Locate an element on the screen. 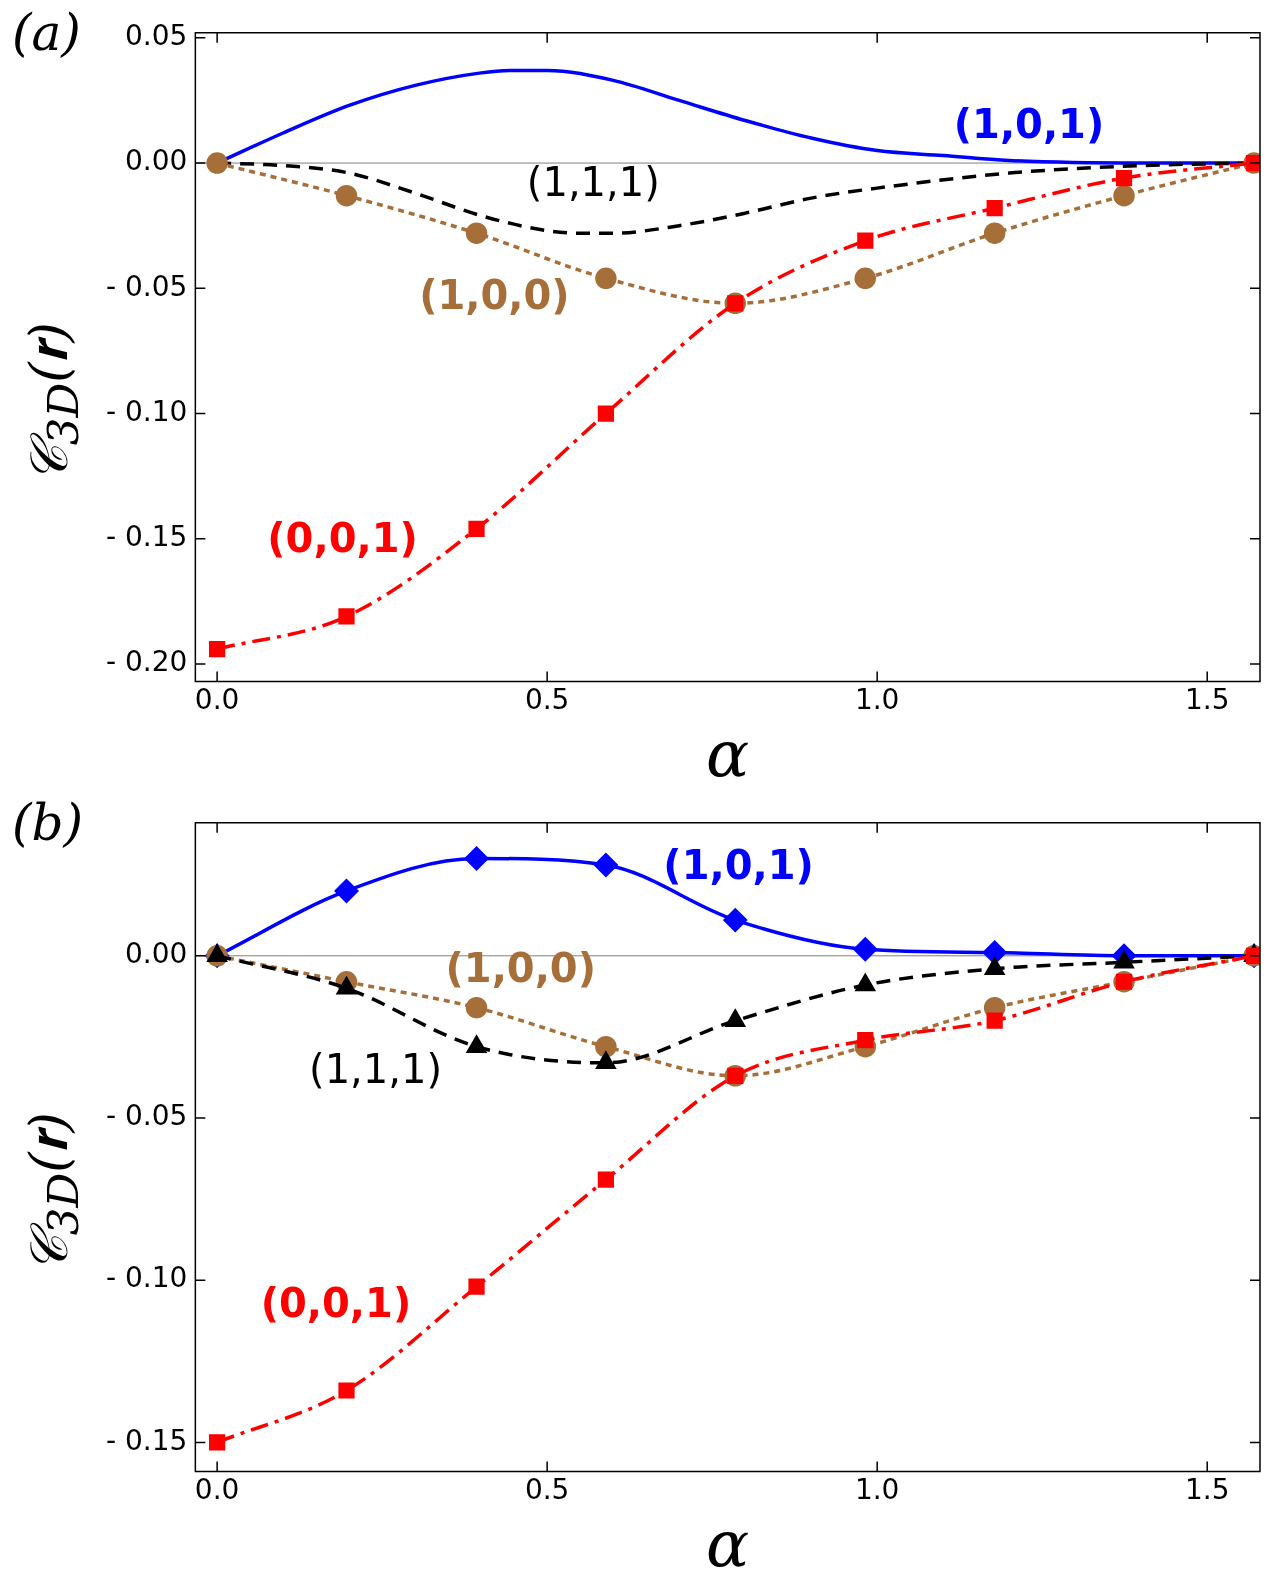  y-tick-label: - 0.20 is located at coordinates (146, 662).